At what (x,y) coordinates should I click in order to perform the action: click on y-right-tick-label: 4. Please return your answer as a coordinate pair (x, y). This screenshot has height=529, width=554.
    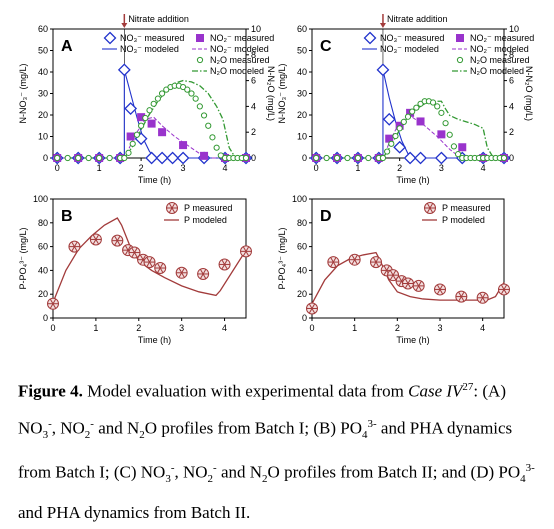
    Looking at the image, I should click on (253, 106).